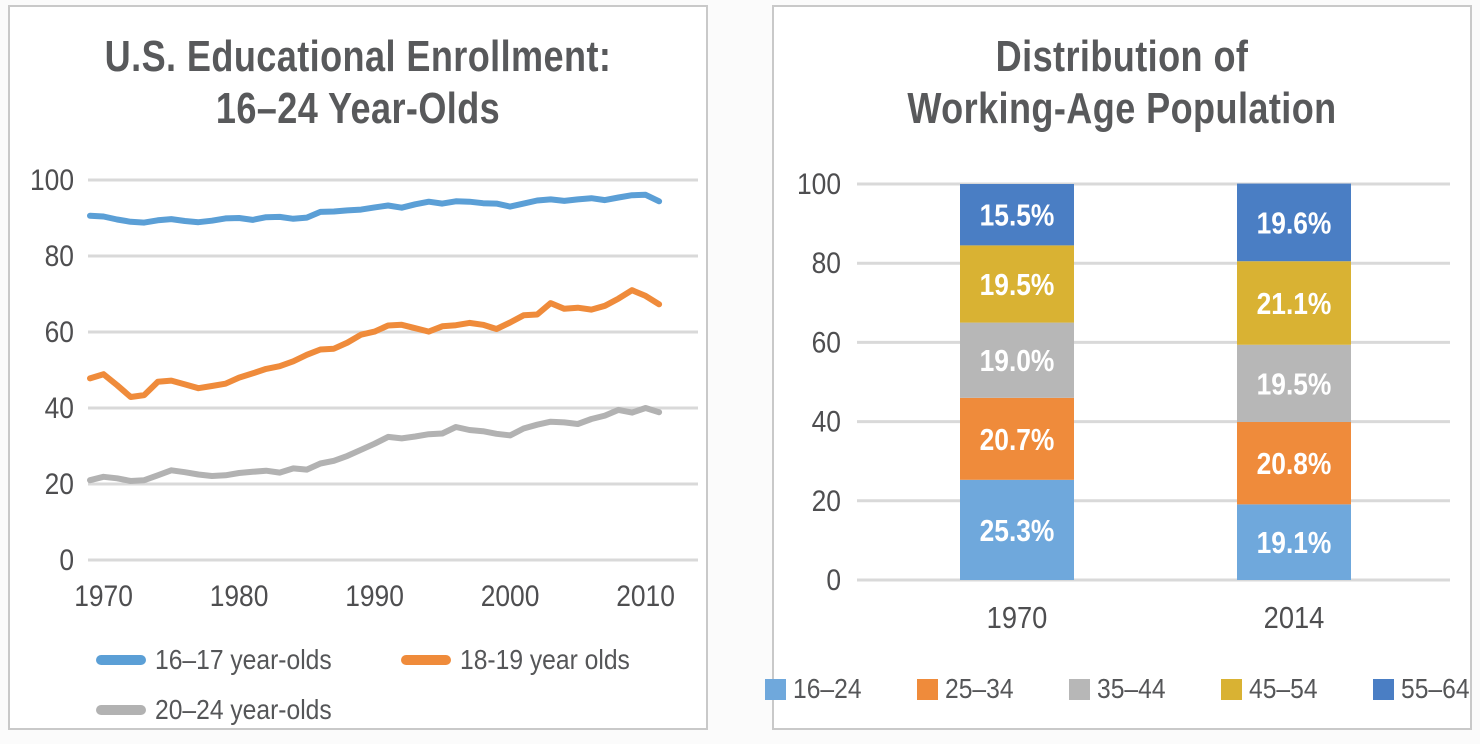 This screenshot has height=744, width=1480. What do you see at coordinates (545, 659) in the screenshot?
I see `legend-label: 18-19 year olds` at bounding box center [545, 659].